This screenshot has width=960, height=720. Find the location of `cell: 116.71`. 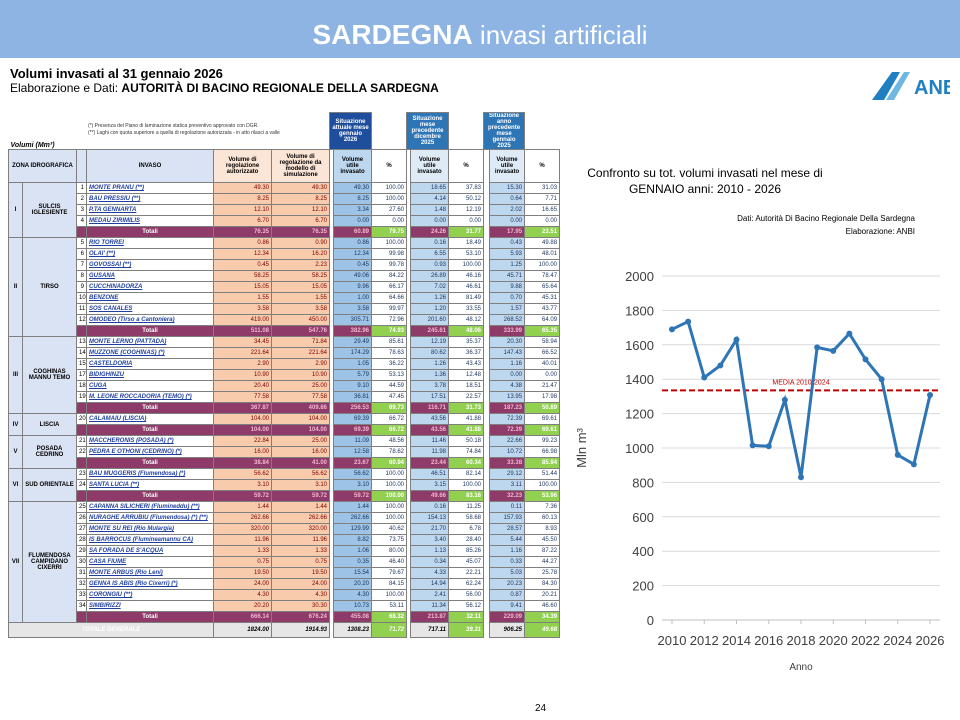

cell: 116.71 is located at coordinates (430, 408).